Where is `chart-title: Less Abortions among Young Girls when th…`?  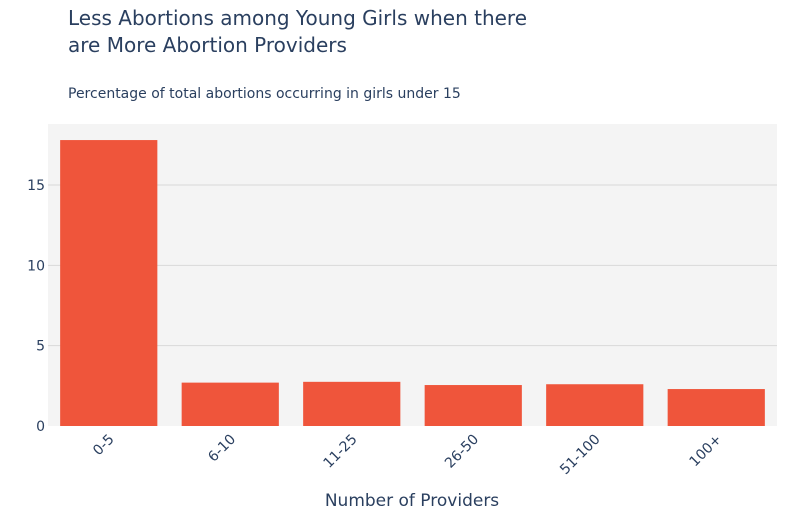
chart-title: Less Abortions among Young Girls when th… is located at coordinates (297, 31).